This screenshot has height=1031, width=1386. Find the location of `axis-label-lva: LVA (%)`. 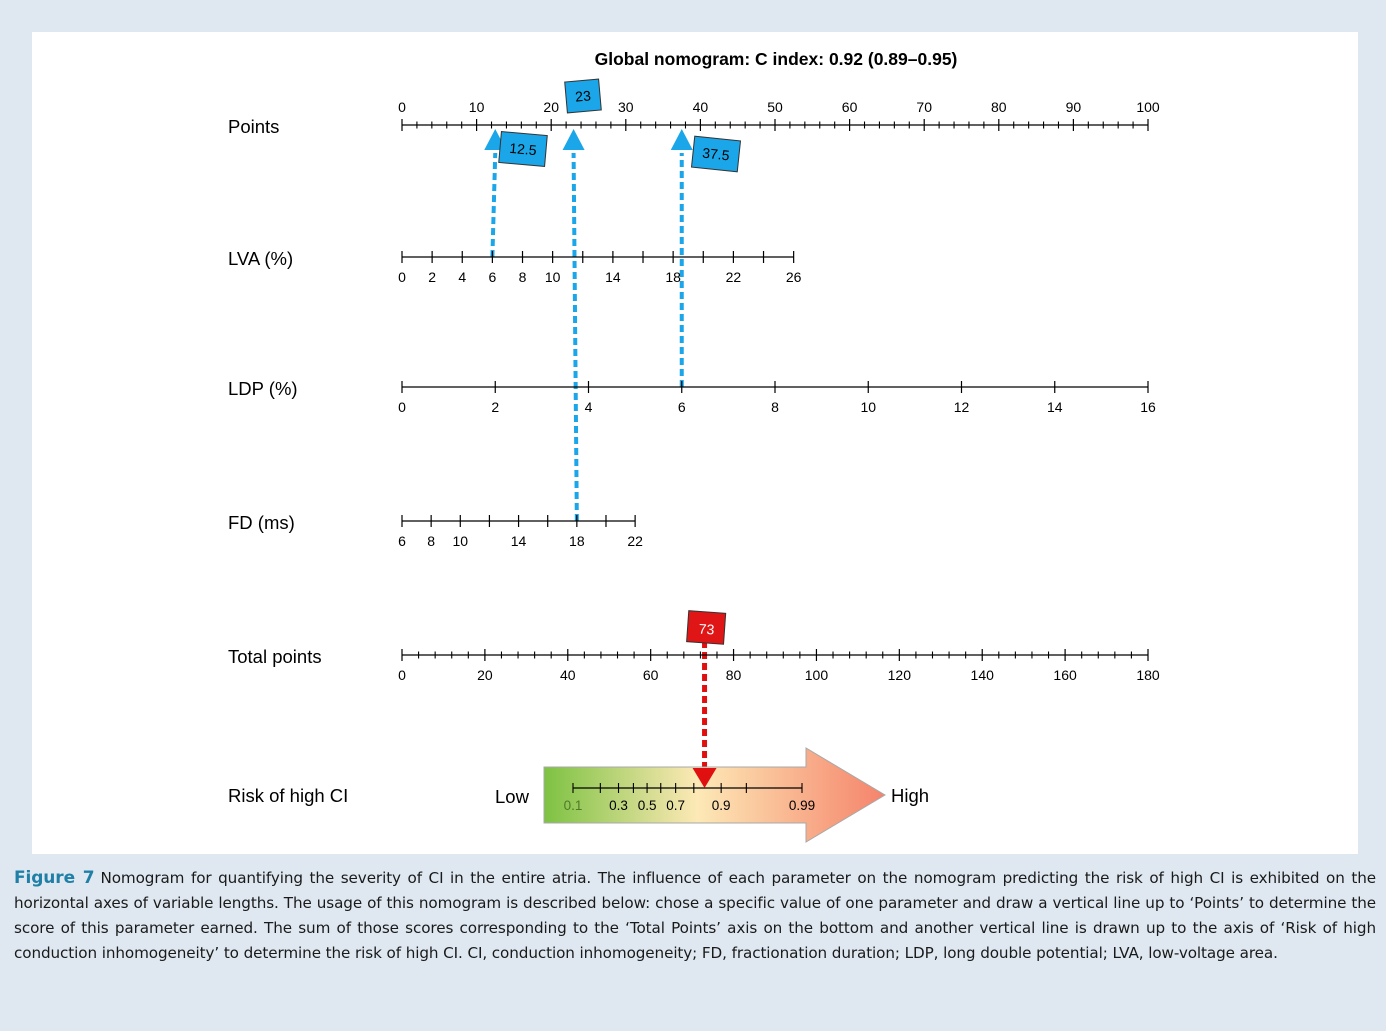

axis-label-lva: LVA (%) is located at coordinates (260, 258).